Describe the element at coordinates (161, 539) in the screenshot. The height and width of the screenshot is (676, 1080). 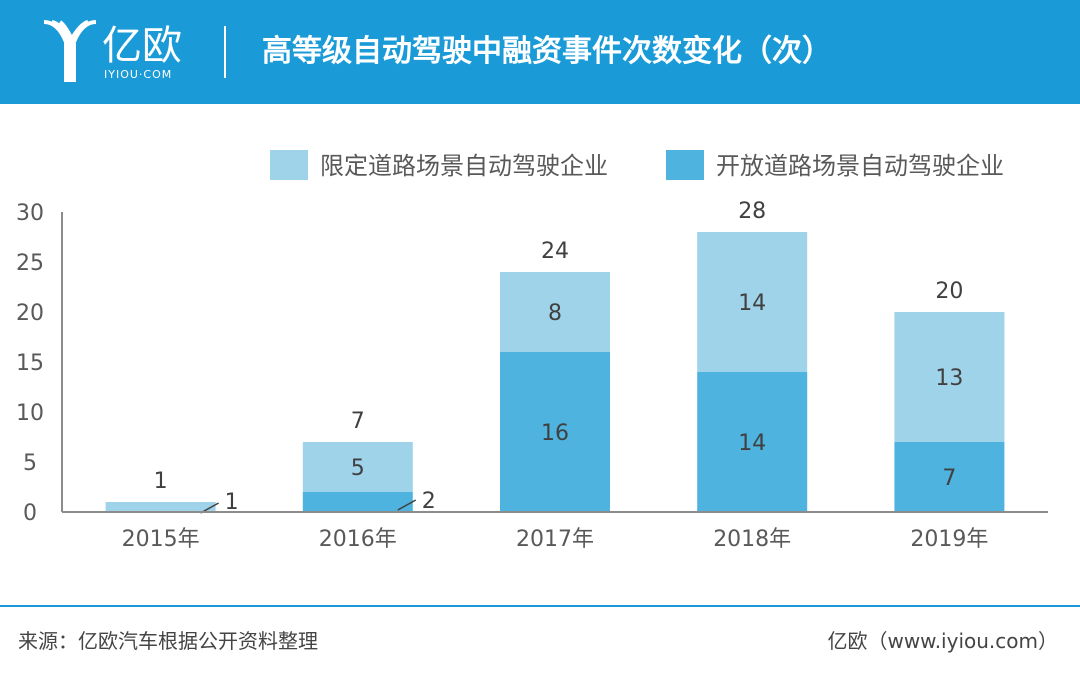
I see `x-tick-label: 2015年` at that location.